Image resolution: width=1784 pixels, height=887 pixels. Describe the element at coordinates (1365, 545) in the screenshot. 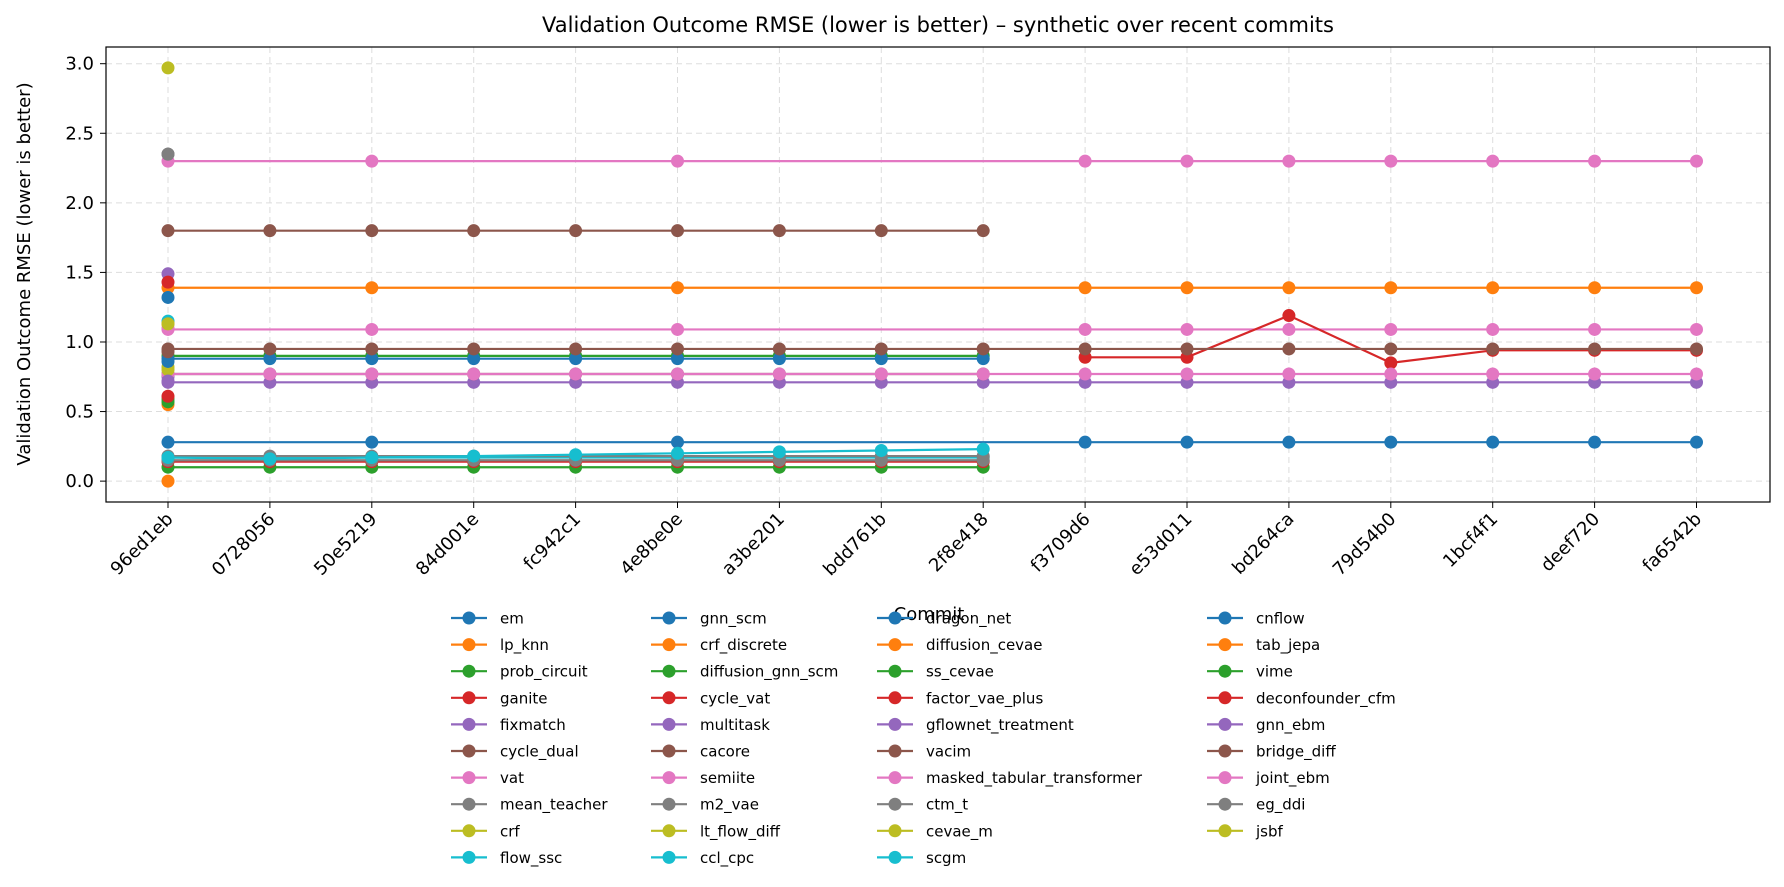

I see `x-tick-label: 79d54b0` at that location.